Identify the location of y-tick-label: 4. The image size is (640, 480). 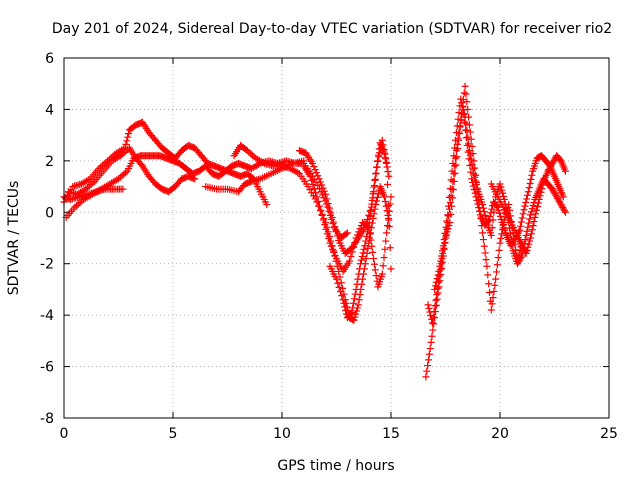
(49, 110).